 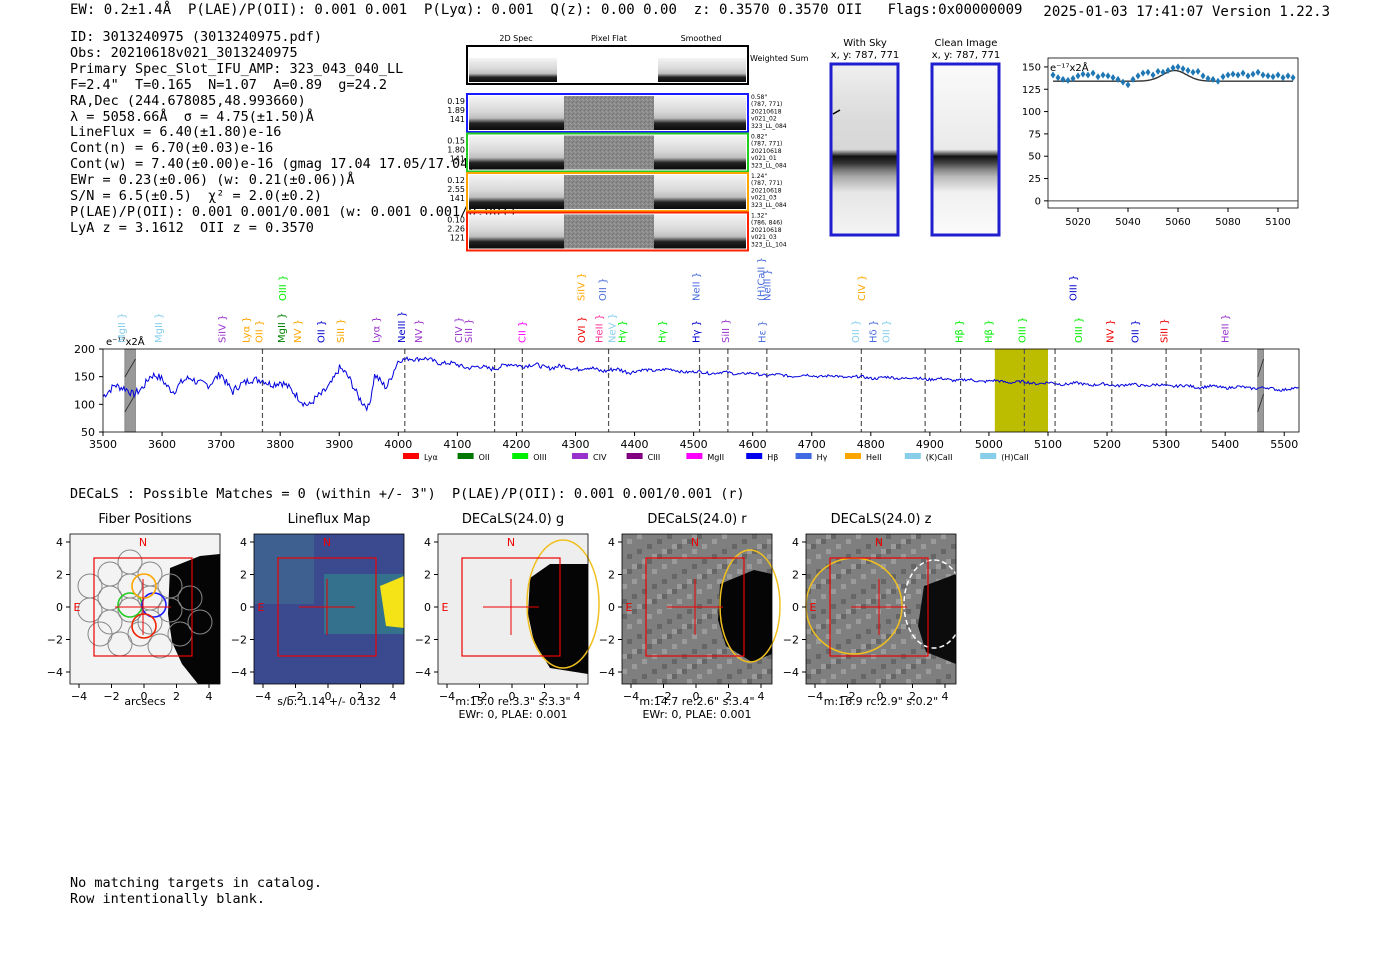 I want to click on spectrum-unit-label: e⁻¹⁷x2Å, so click(x=125, y=341).